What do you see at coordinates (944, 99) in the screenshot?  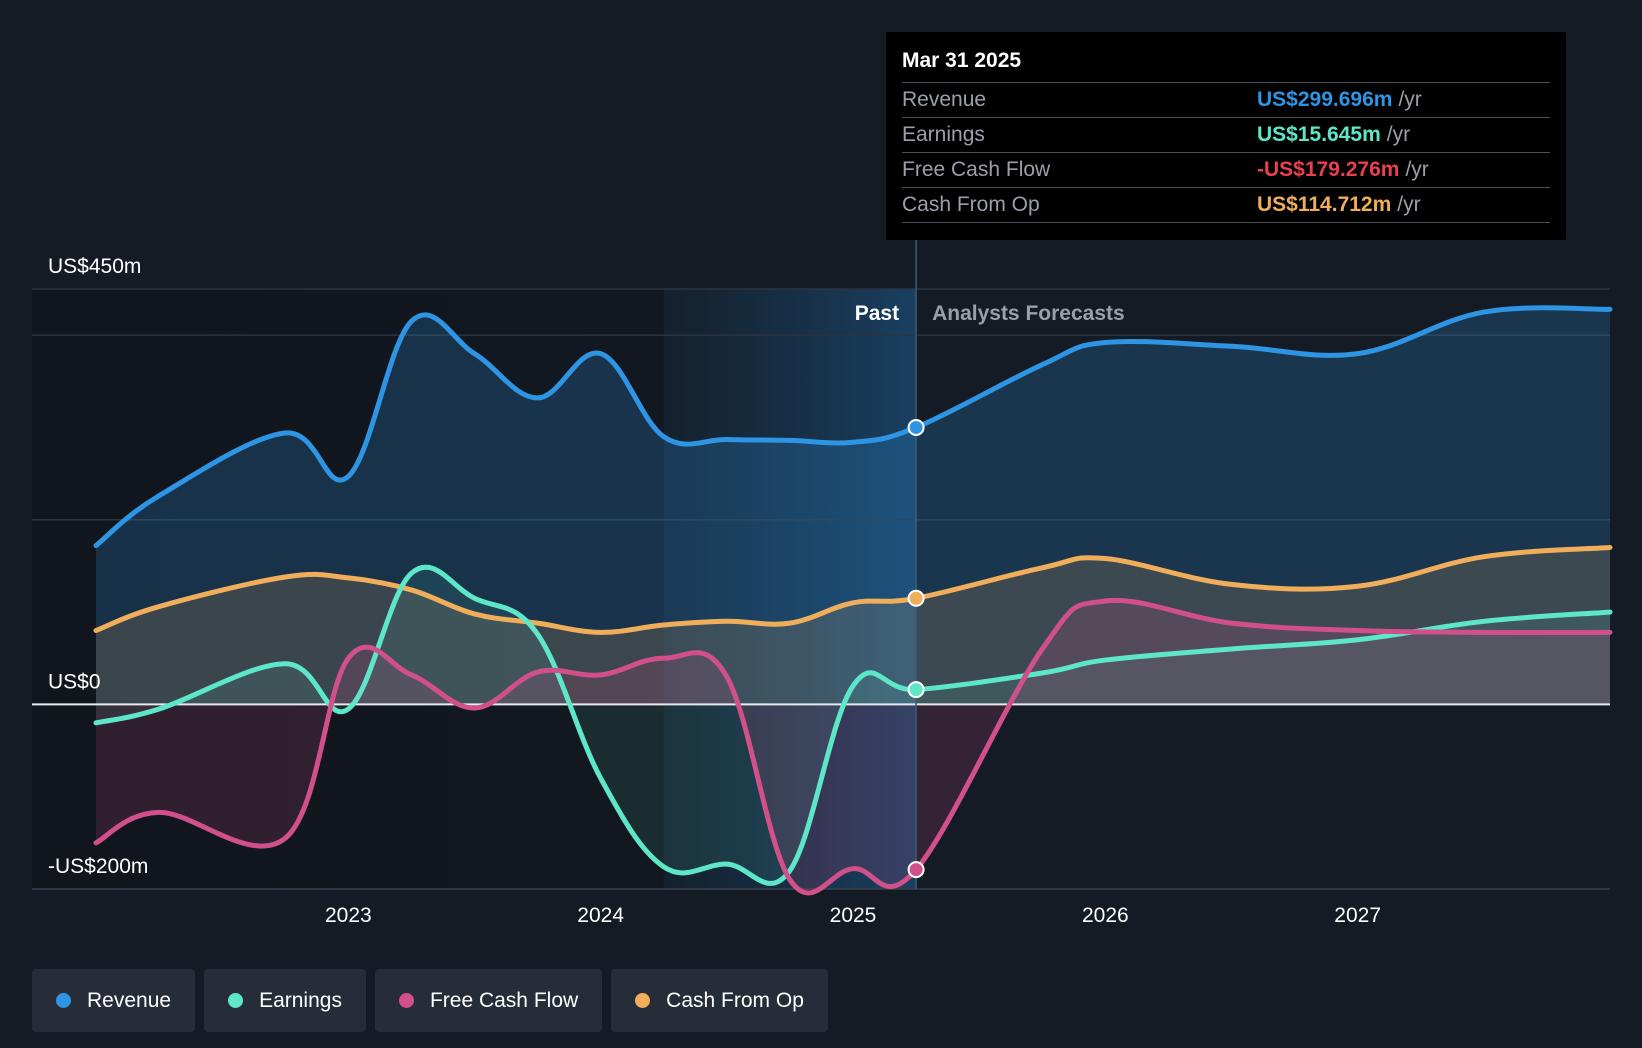 I see `tooltip-label: Revenue` at bounding box center [944, 99].